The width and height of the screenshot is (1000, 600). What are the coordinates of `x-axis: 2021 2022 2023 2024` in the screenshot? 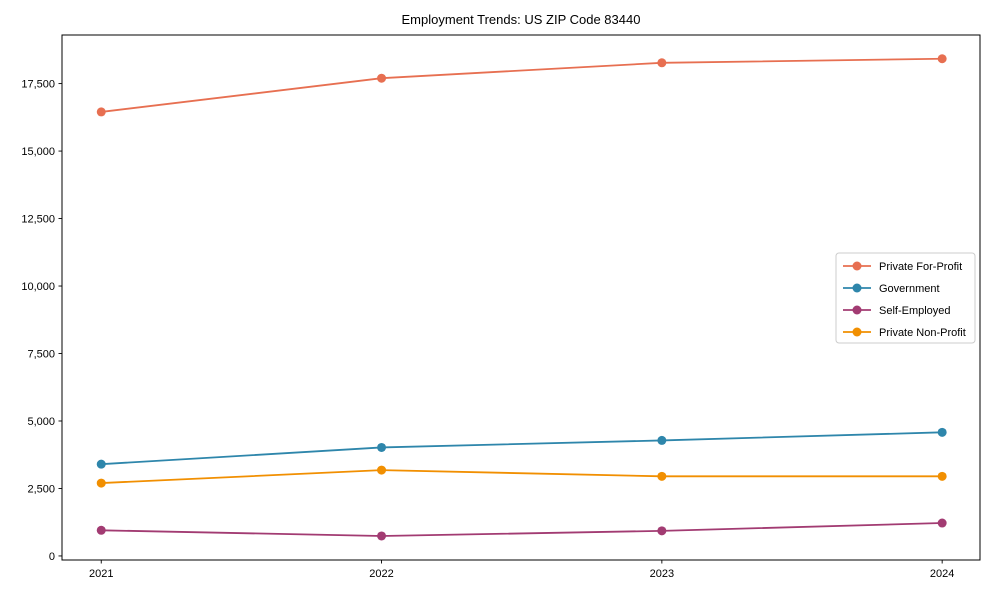 It's located at (521, 570).